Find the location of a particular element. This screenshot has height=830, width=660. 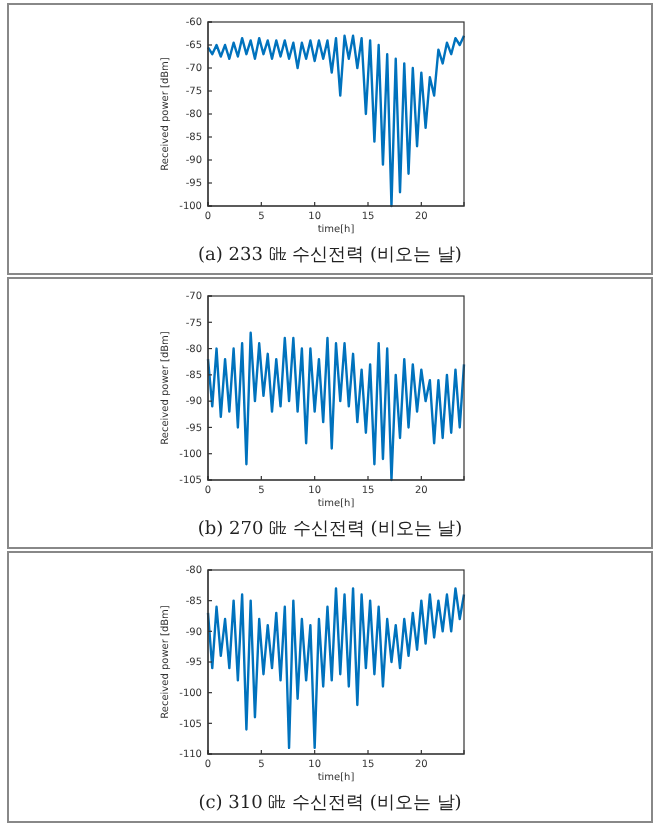

text: (b) 270 ㎓ 수신전력 (비오는 날) is located at coordinates (330, 530).